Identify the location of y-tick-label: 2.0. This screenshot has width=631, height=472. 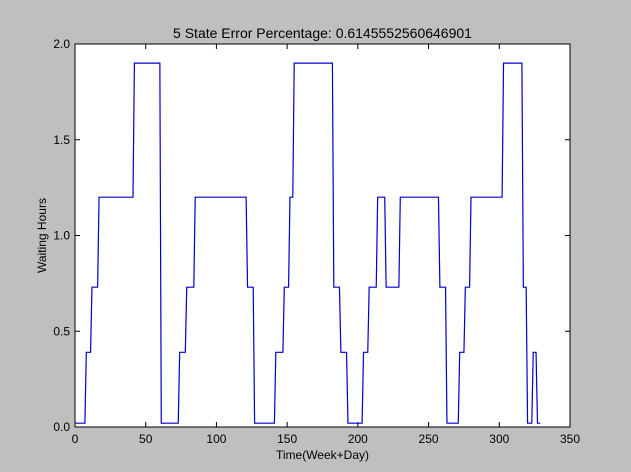
(61, 44).